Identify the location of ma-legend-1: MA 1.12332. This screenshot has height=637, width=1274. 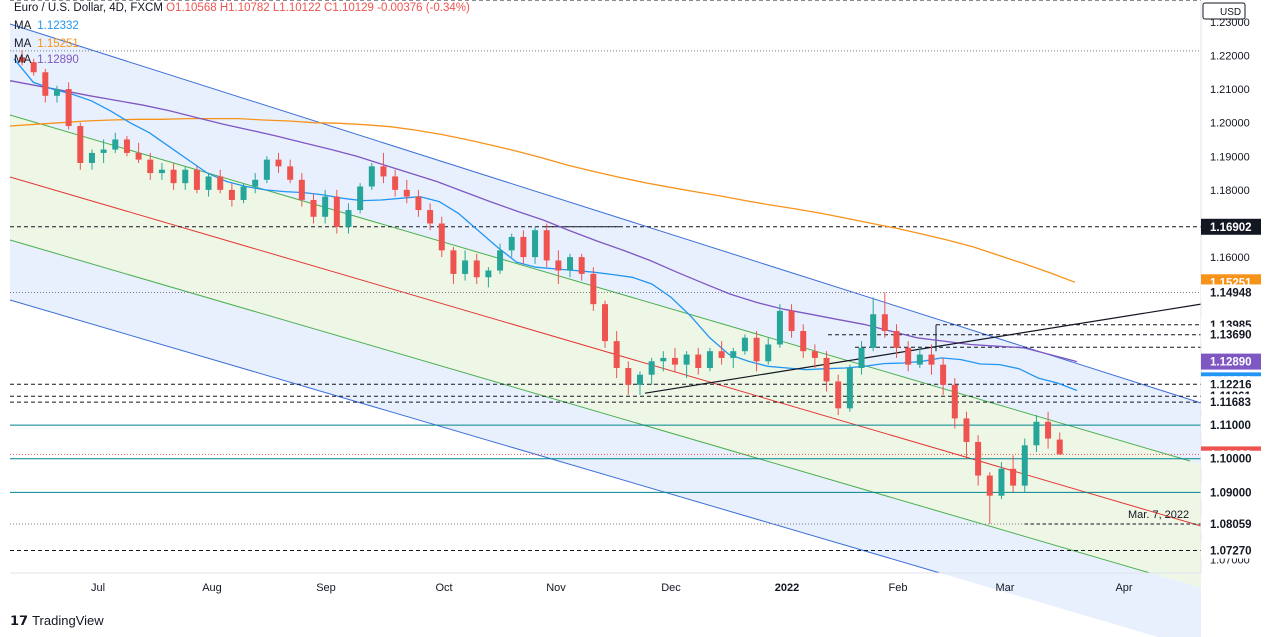
(46, 26).